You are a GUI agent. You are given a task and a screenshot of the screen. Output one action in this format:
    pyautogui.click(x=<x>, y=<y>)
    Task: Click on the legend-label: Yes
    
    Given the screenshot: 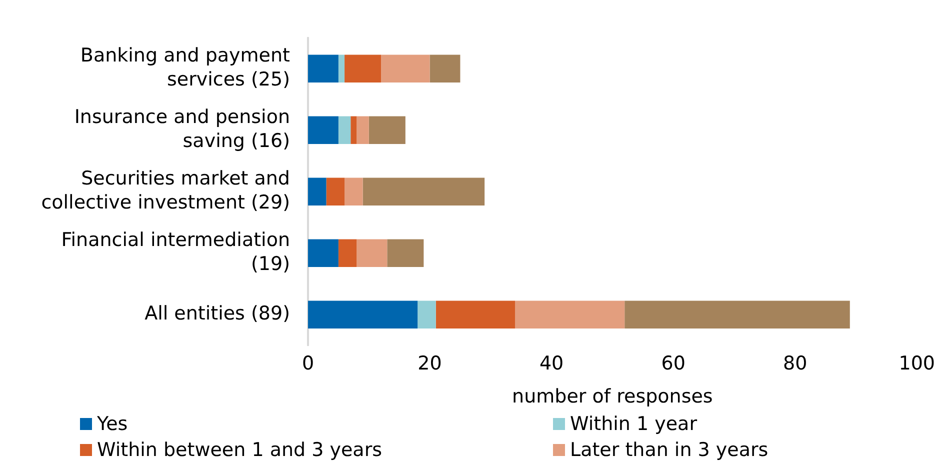 What is the action you would take?
    pyautogui.click(x=112, y=424)
    